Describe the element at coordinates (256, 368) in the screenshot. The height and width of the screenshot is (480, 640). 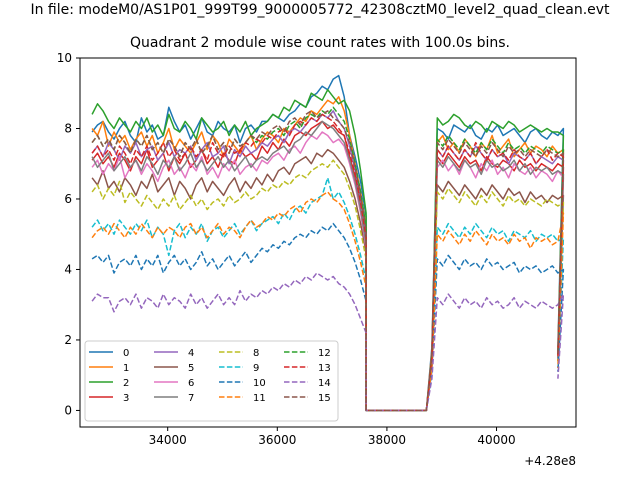
I see `legend-label-9: 9` at that location.